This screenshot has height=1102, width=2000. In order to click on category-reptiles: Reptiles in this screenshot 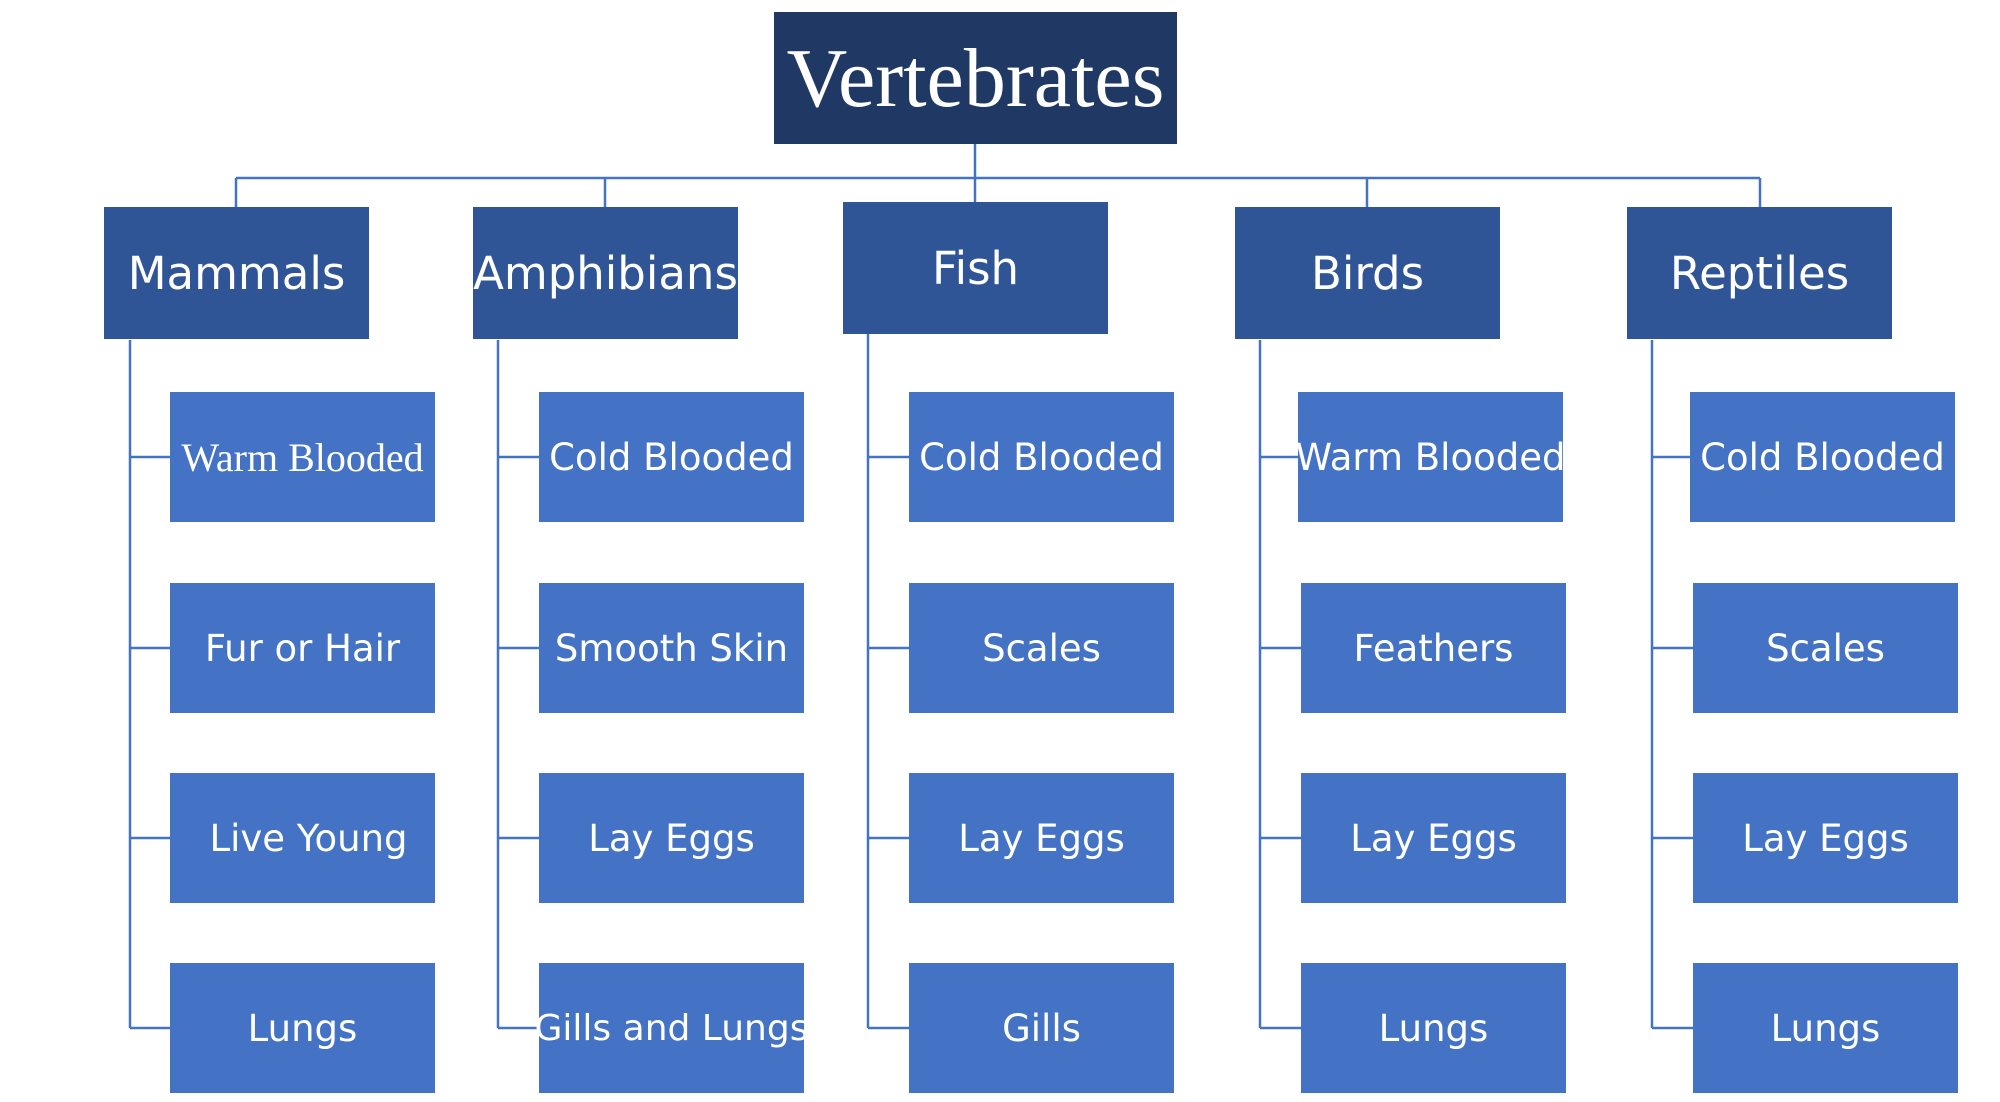, I will do `click(1759, 273)`.